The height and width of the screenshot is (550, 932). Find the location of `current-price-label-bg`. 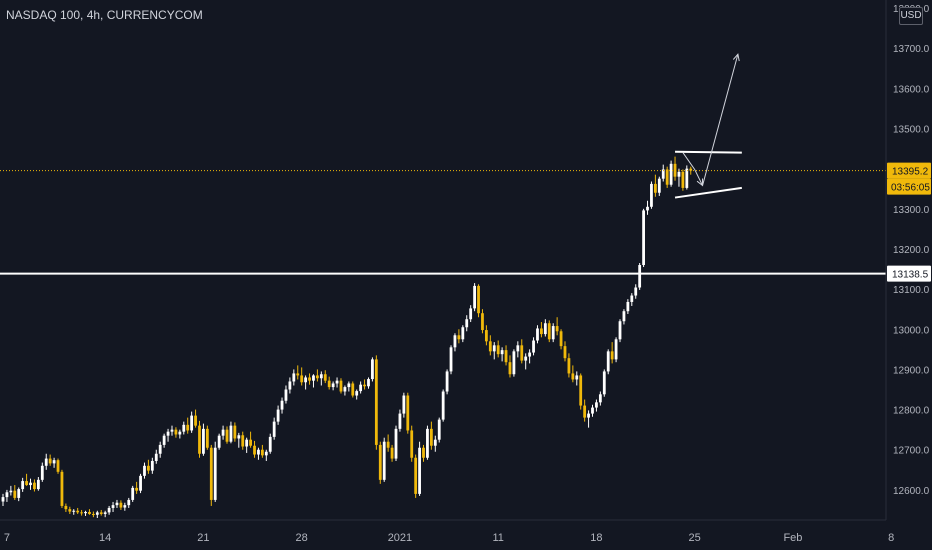

current-price-label-bg is located at coordinates (909, 170).